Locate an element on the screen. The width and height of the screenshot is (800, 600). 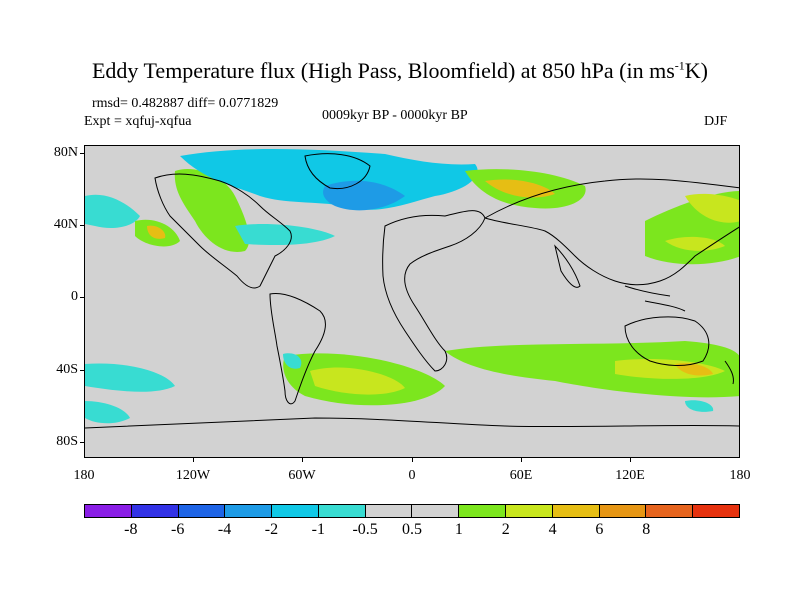
south-america-coast is located at coordinates (297, 348).